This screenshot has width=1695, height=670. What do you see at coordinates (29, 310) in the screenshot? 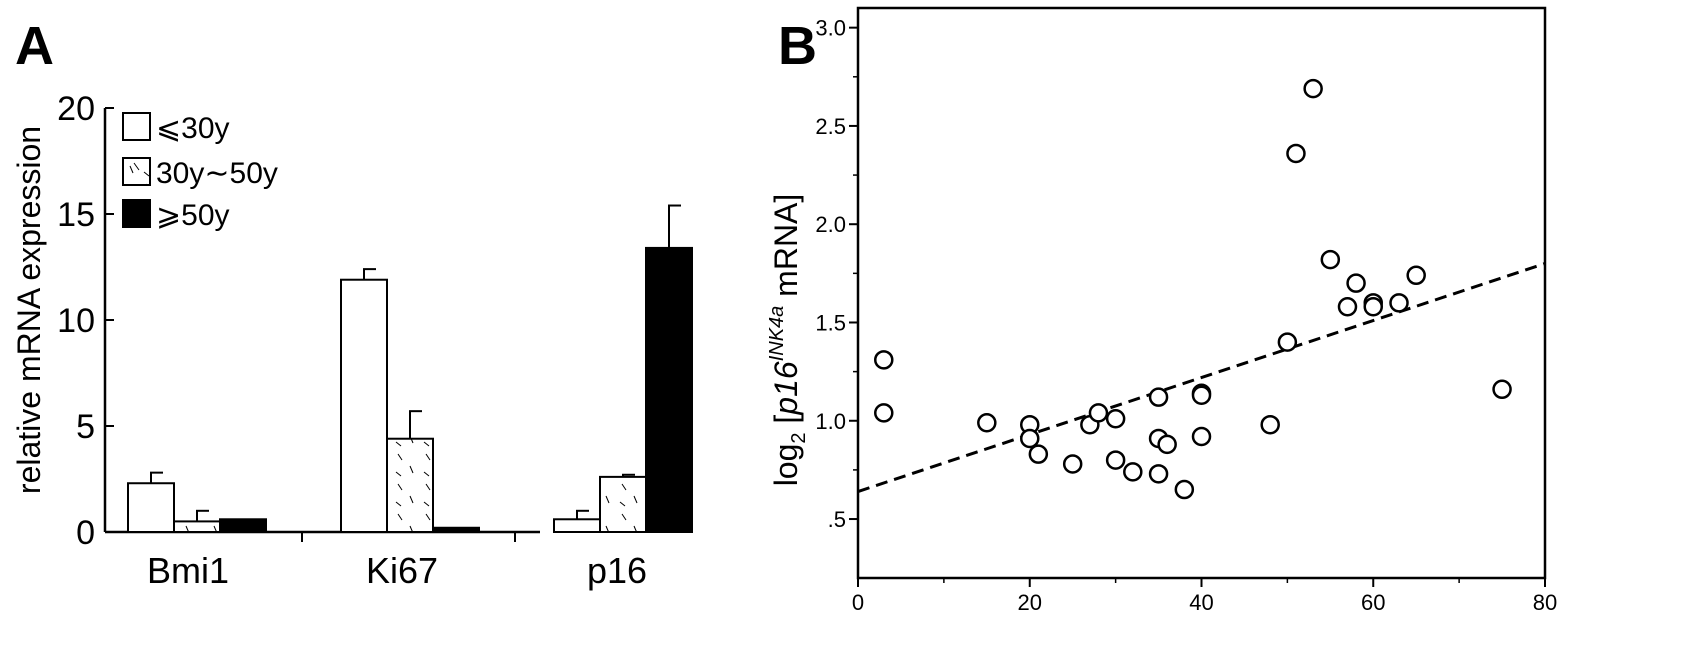
I see `panel-a-y-axis-label: relative mRNA expression` at bounding box center [29, 310].